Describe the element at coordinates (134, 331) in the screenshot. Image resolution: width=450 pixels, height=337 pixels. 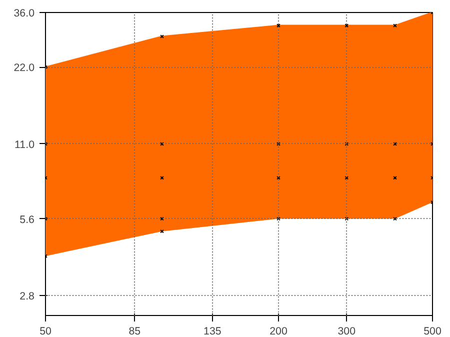
I see `x-tick-label: 85` at that location.